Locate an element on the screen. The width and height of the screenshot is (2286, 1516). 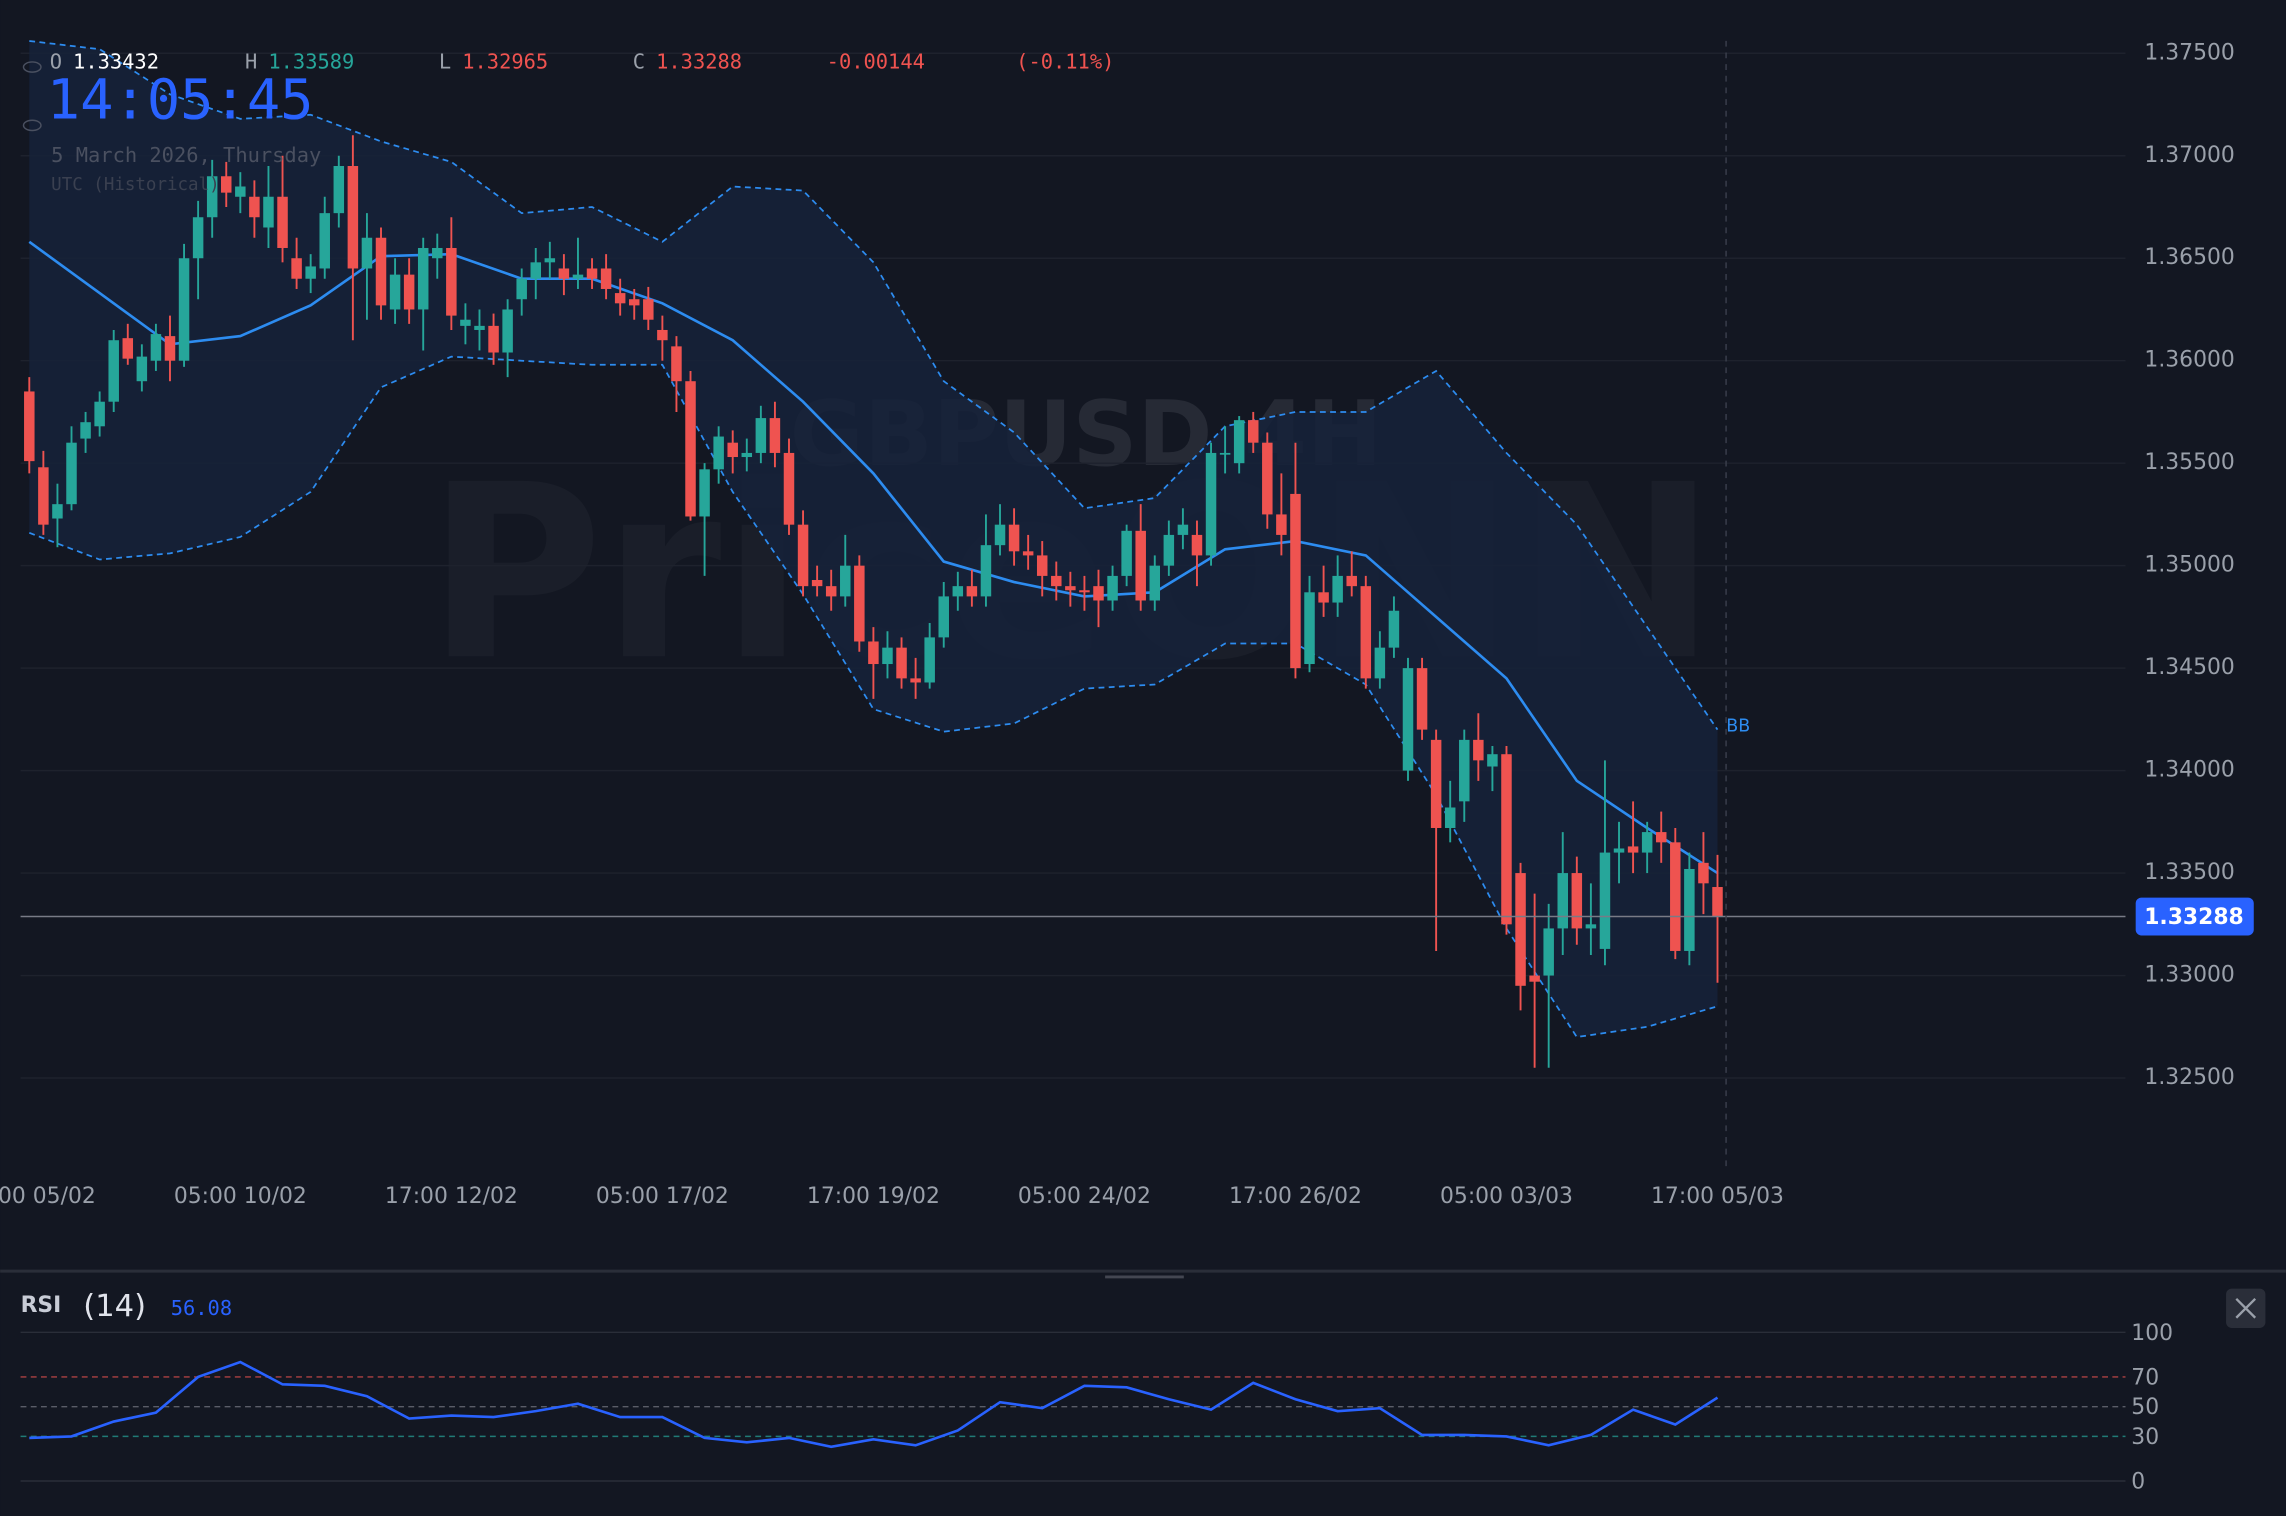
y-tick-label: 1.37500 is located at coordinates (2189, 52).